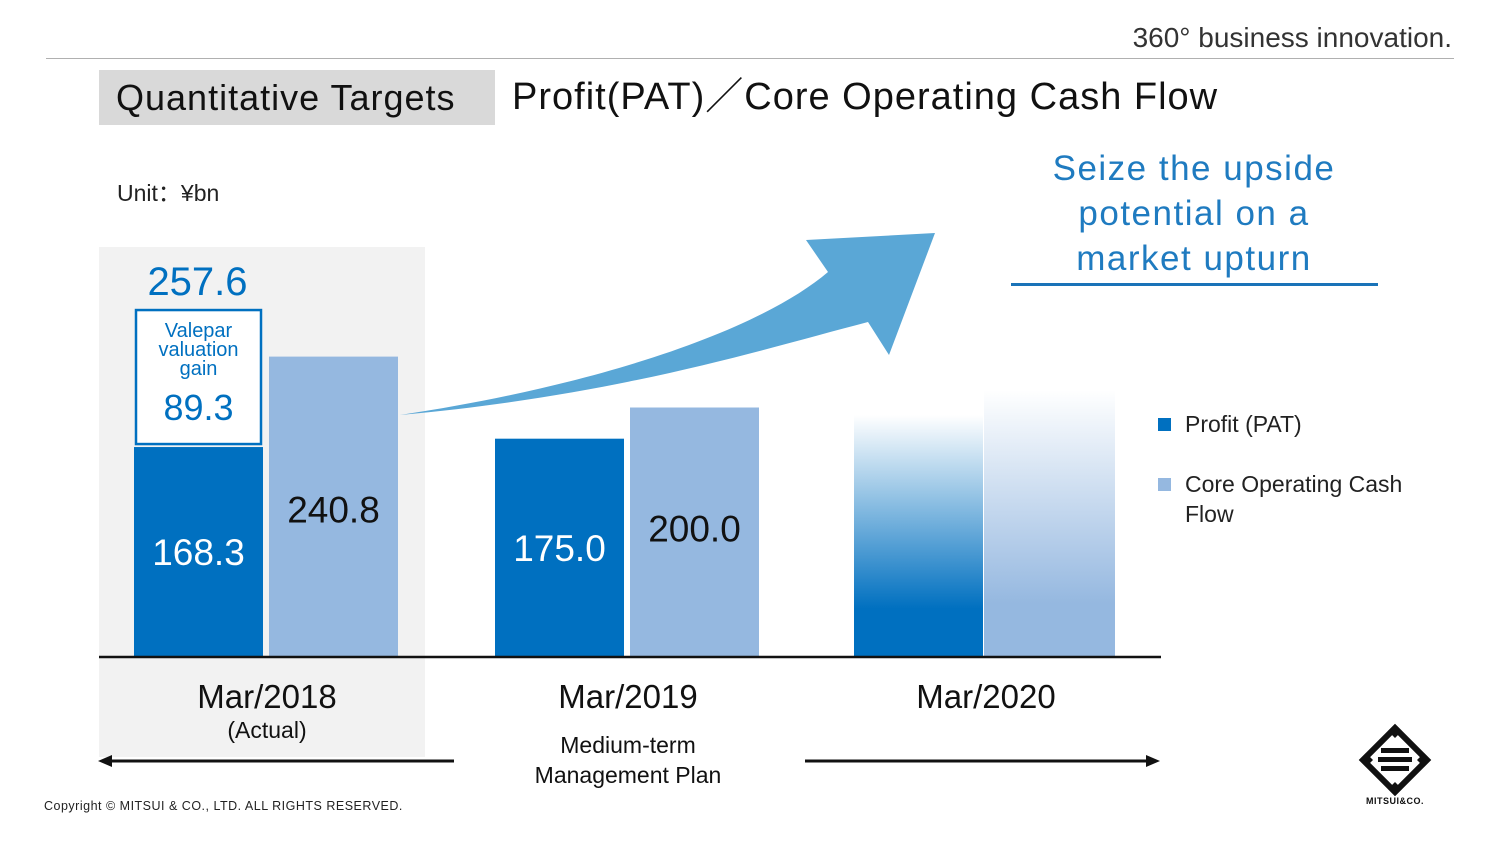 This screenshot has height=845, width=1500. I want to click on valepar-segment, so click(198, 377).